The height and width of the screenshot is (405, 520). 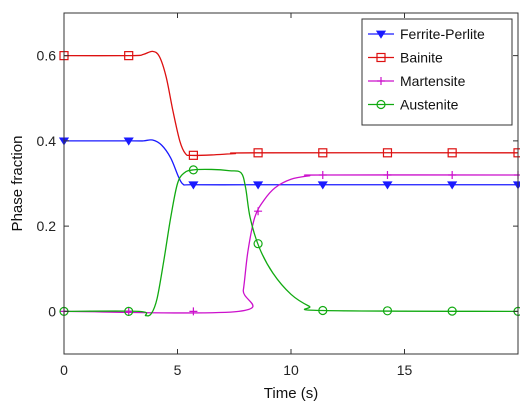 I want to click on y-tick-label: 0, so click(x=52, y=311).